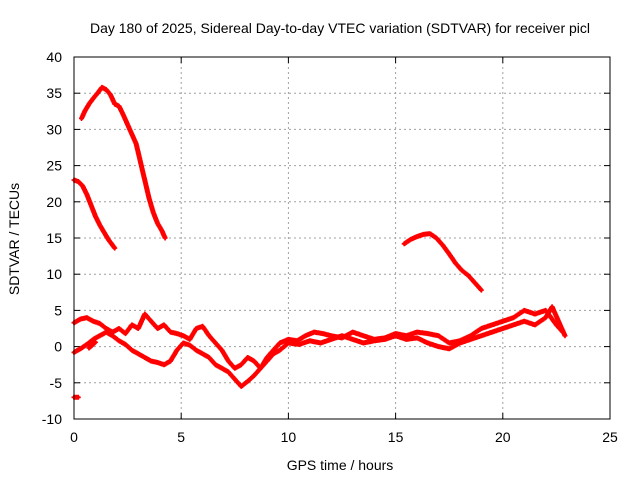 The image size is (640, 480). Describe the element at coordinates (58, 310) in the screenshot. I see `y-tick-label: 5` at that location.